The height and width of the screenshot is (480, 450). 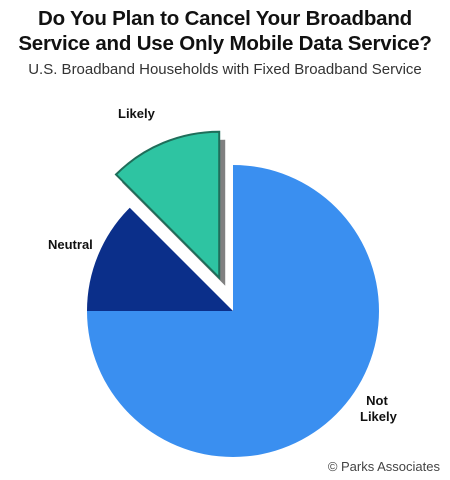 I want to click on pie-slice-neutral, so click(x=160, y=259).